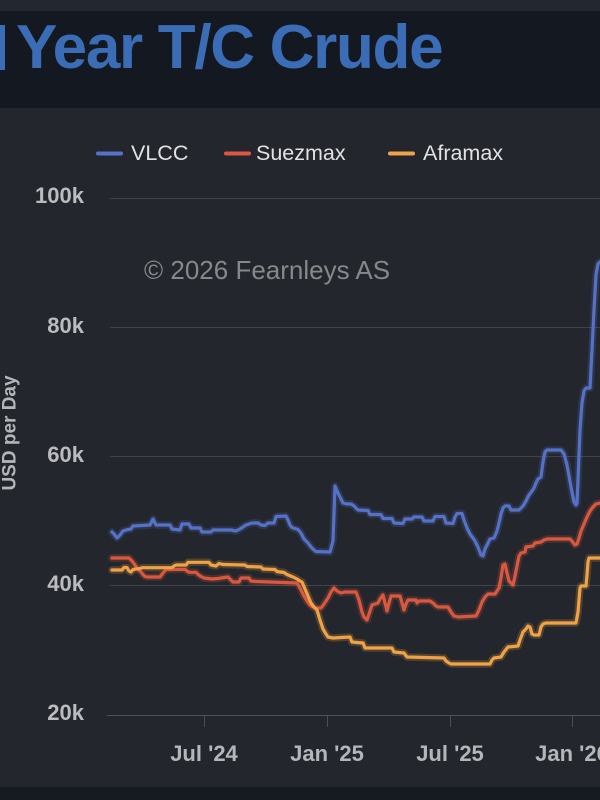 Image resolution: width=600 pixels, height=800 pixels. Describe the element at coordinates (567, 753) in the screenshot. I see `svg-text: Jan '26` at that location.